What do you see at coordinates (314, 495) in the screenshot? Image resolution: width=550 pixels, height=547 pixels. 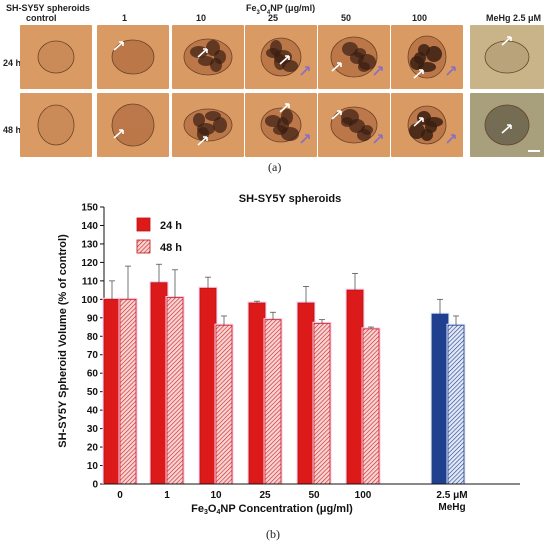 I see `x-tick-label: 50` at bounding box center [314, 495].